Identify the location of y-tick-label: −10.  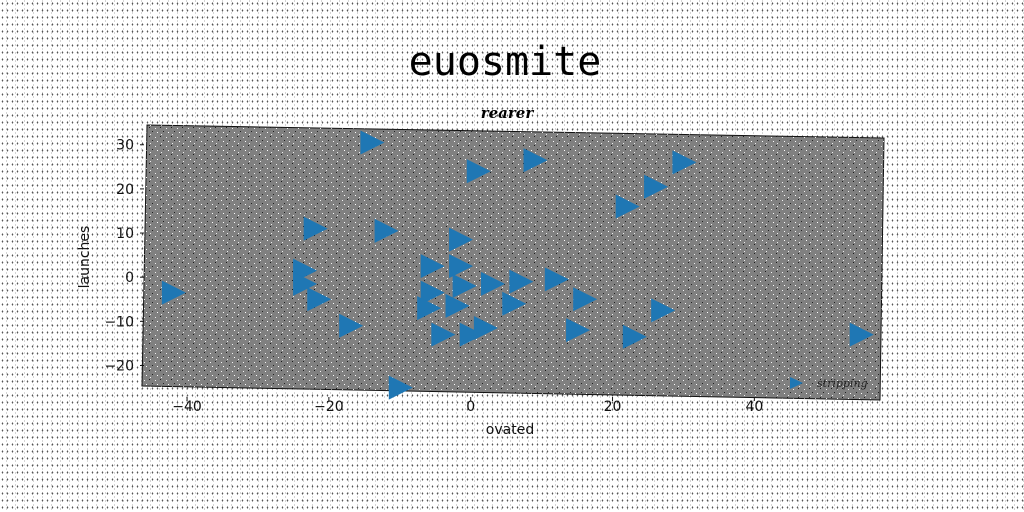
(119, 322).